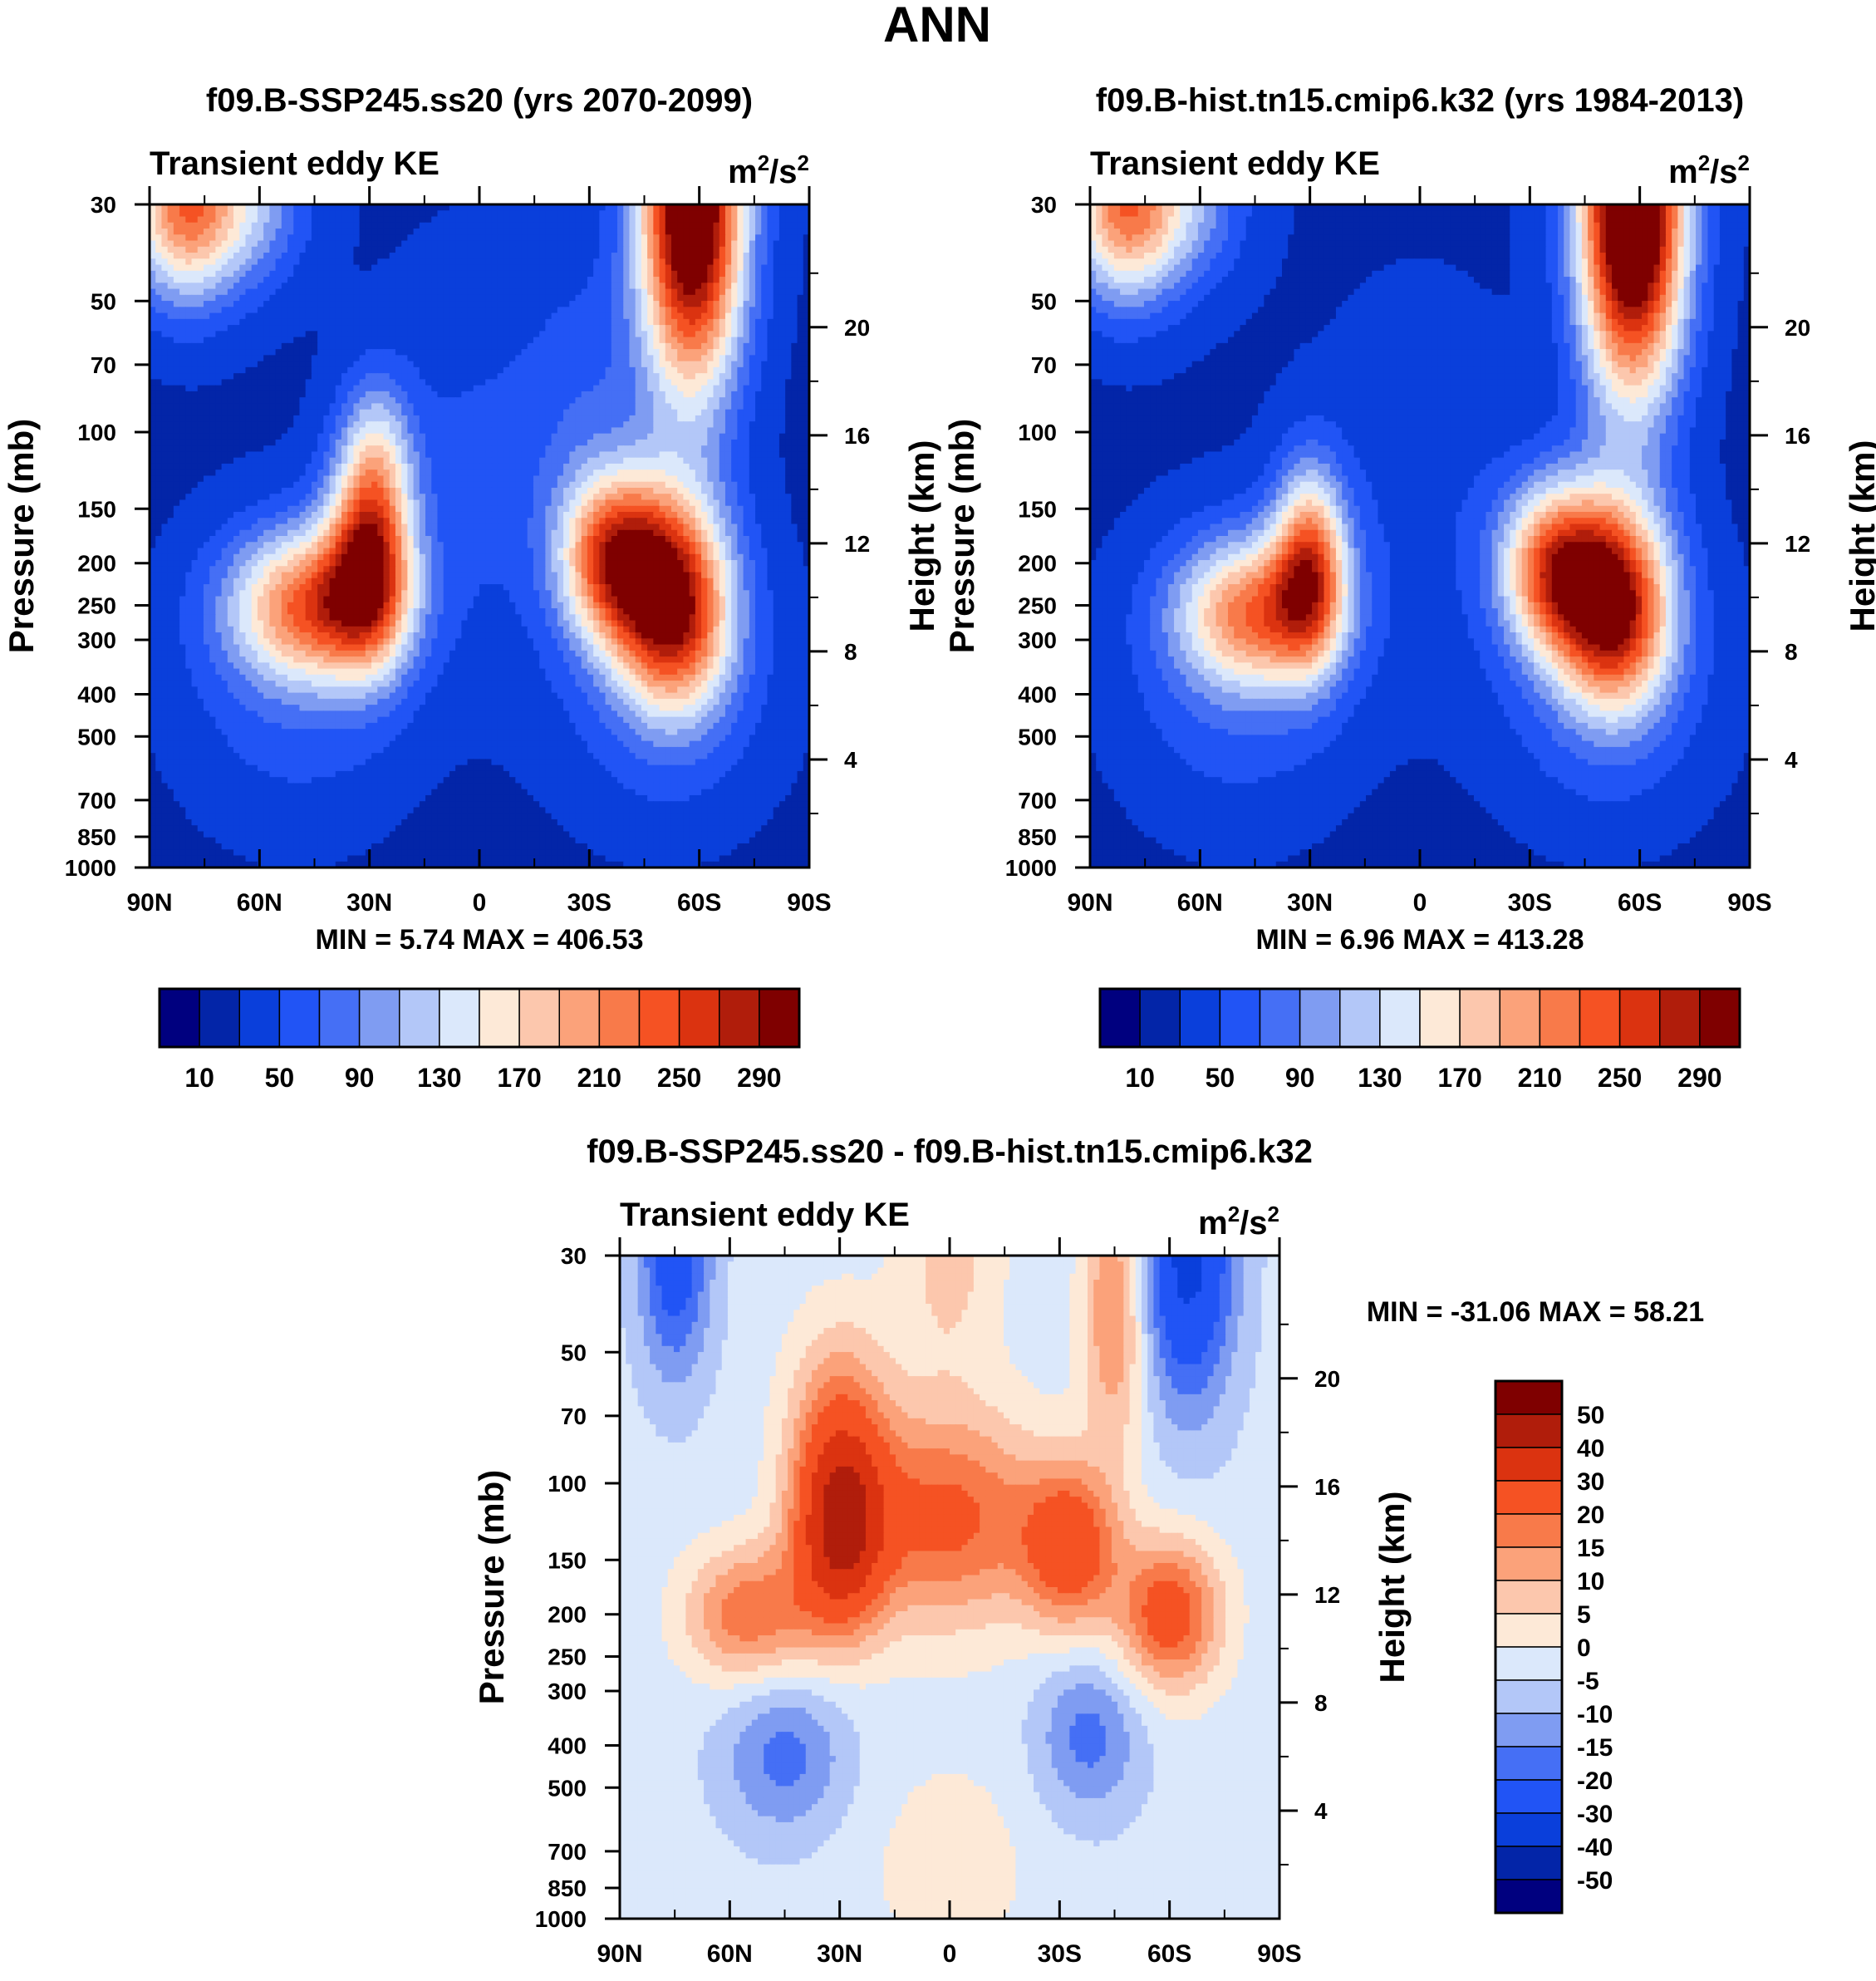 Image resolution: width=1876 pixels, height=1981 pixels. Describe the element at coordinates (1595, 1781) in the screenshot. I see `colorbar-label: -20` at that location.